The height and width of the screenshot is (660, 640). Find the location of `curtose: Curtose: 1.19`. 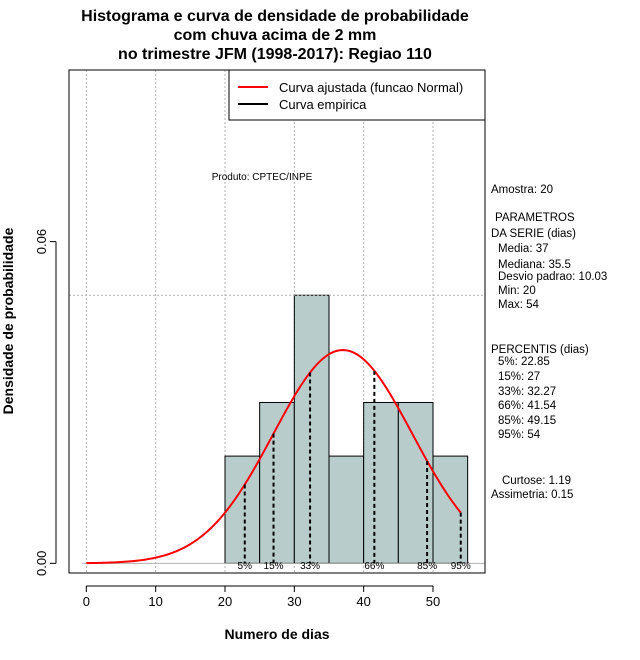

curtose: Curtose: 1.19 is located at coordinates (536, 481).